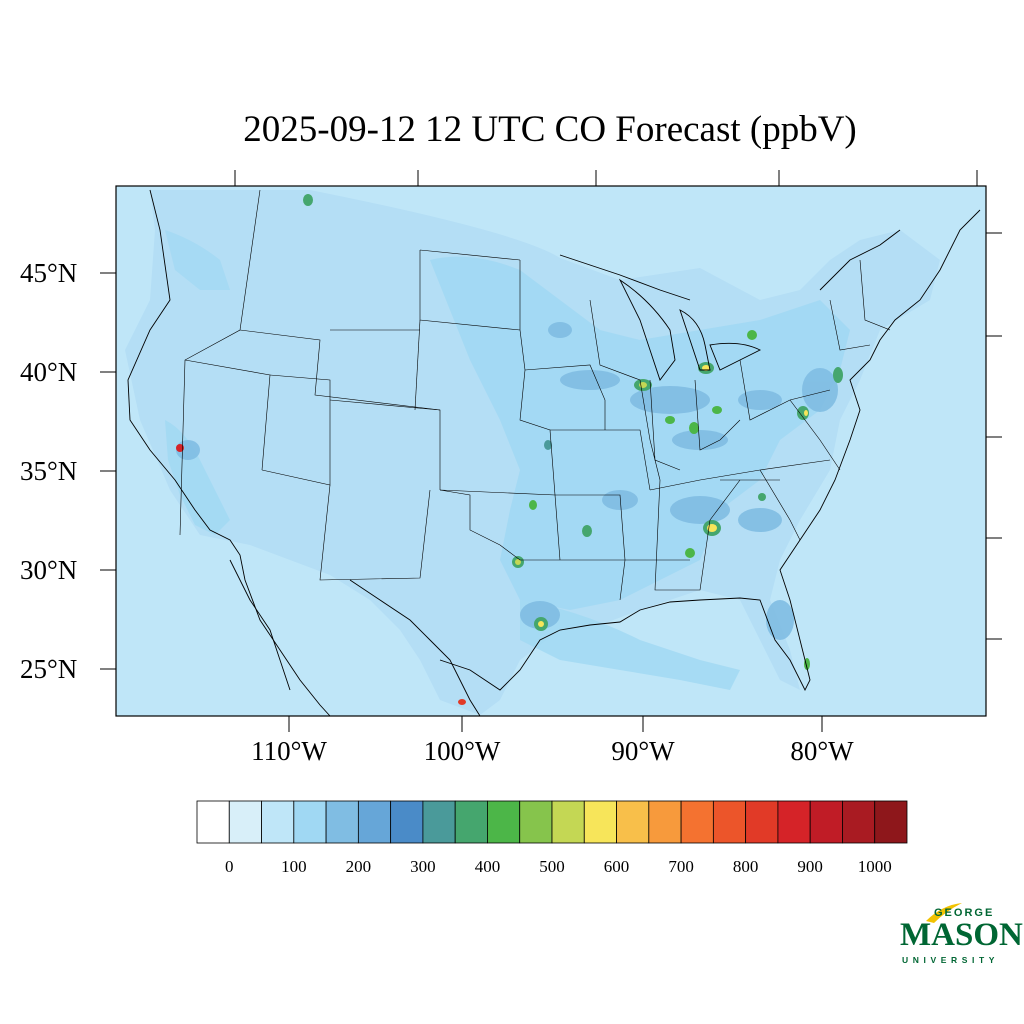  What do you see at coordinates (745, 866) in the screenshot?
I see `colorbar-label: 800` at bounding box center [745, 866].